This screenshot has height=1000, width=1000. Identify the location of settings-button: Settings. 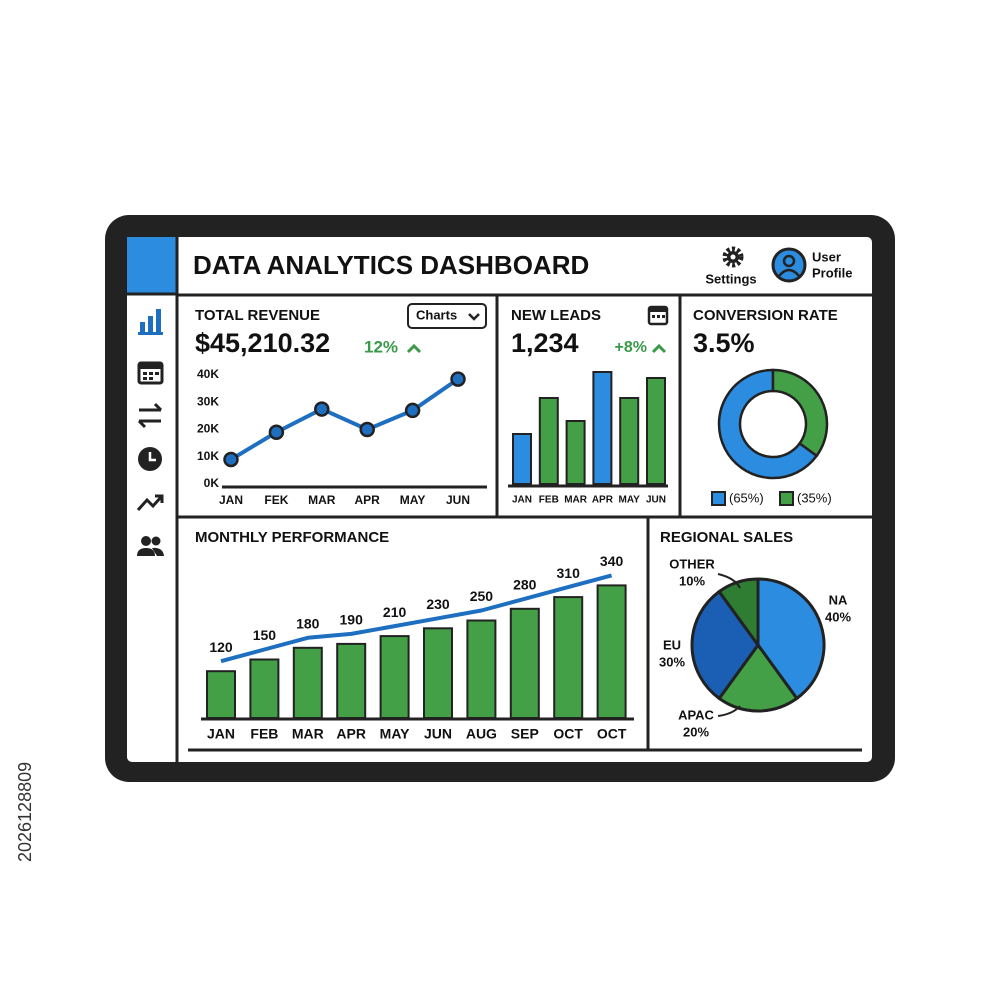
(731, 266).